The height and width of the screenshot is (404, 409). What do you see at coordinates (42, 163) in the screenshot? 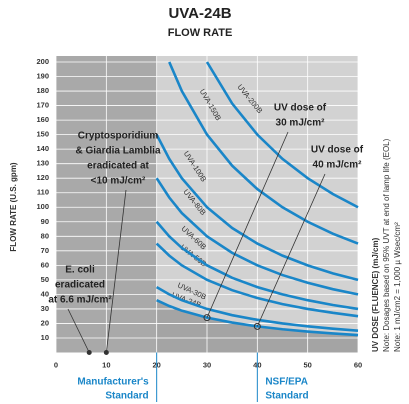
I see `y-tick-label: 130` at bounding box center [42, 163].